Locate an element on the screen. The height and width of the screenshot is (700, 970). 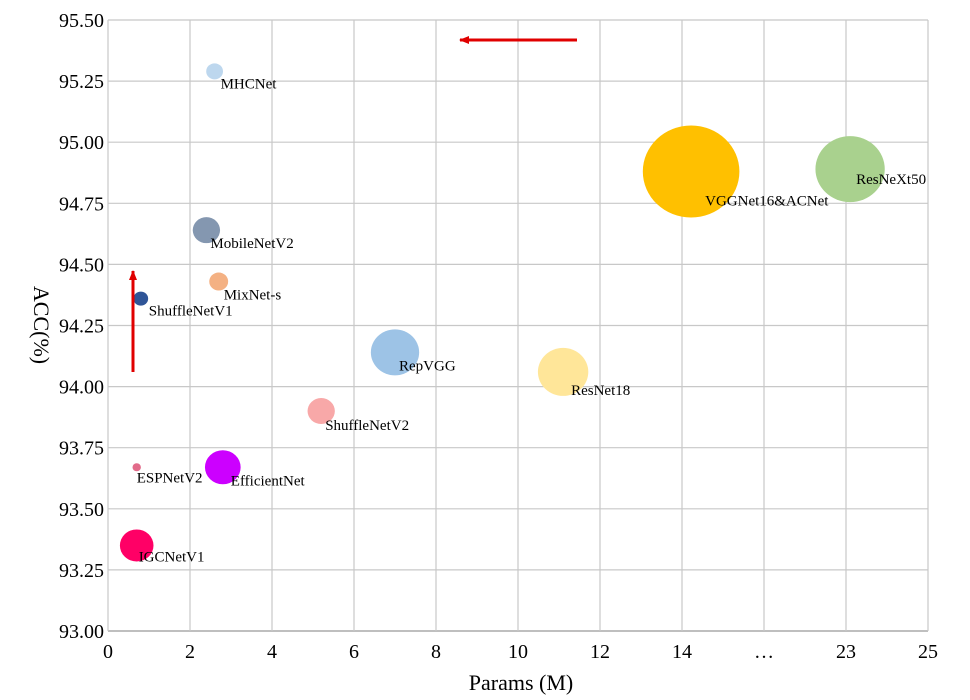
x-tick-label: 6 is located at coordinates (354, 652).